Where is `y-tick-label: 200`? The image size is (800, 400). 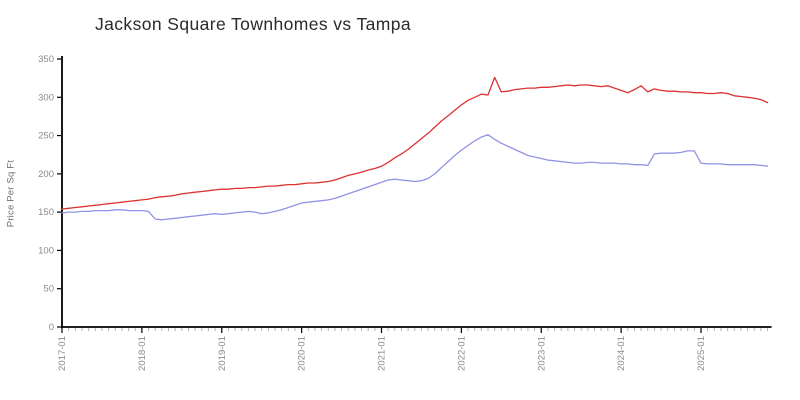 y-tick-label: 200 is located at coordinates (46, 174).